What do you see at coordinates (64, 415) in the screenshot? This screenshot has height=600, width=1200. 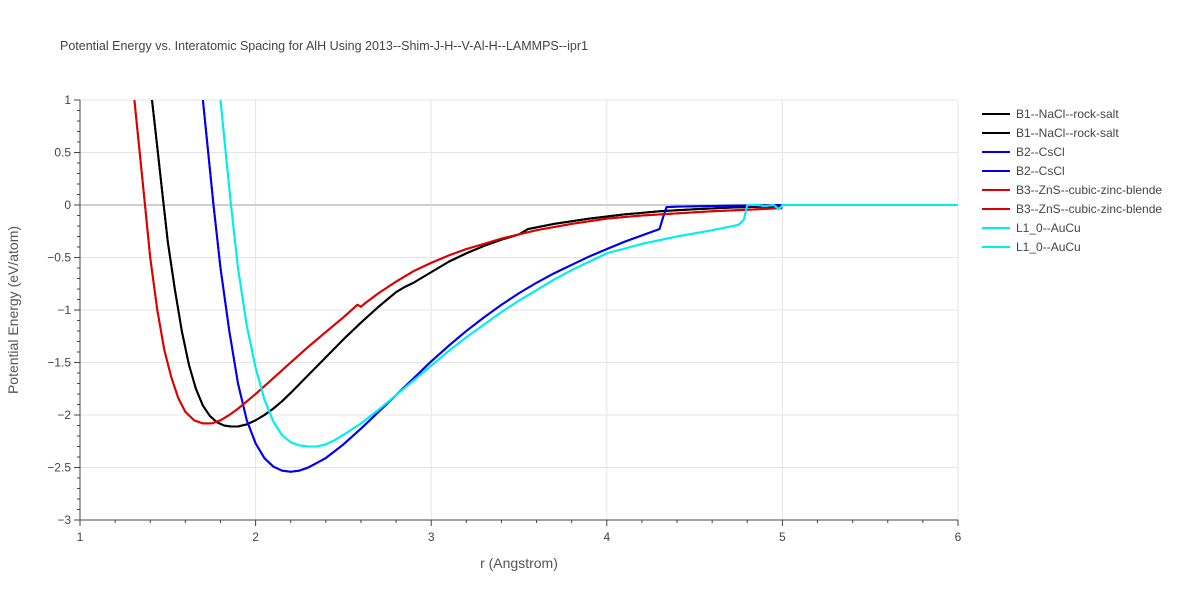 I see `y-tick-label: −2` at bounding box center [64, 415].